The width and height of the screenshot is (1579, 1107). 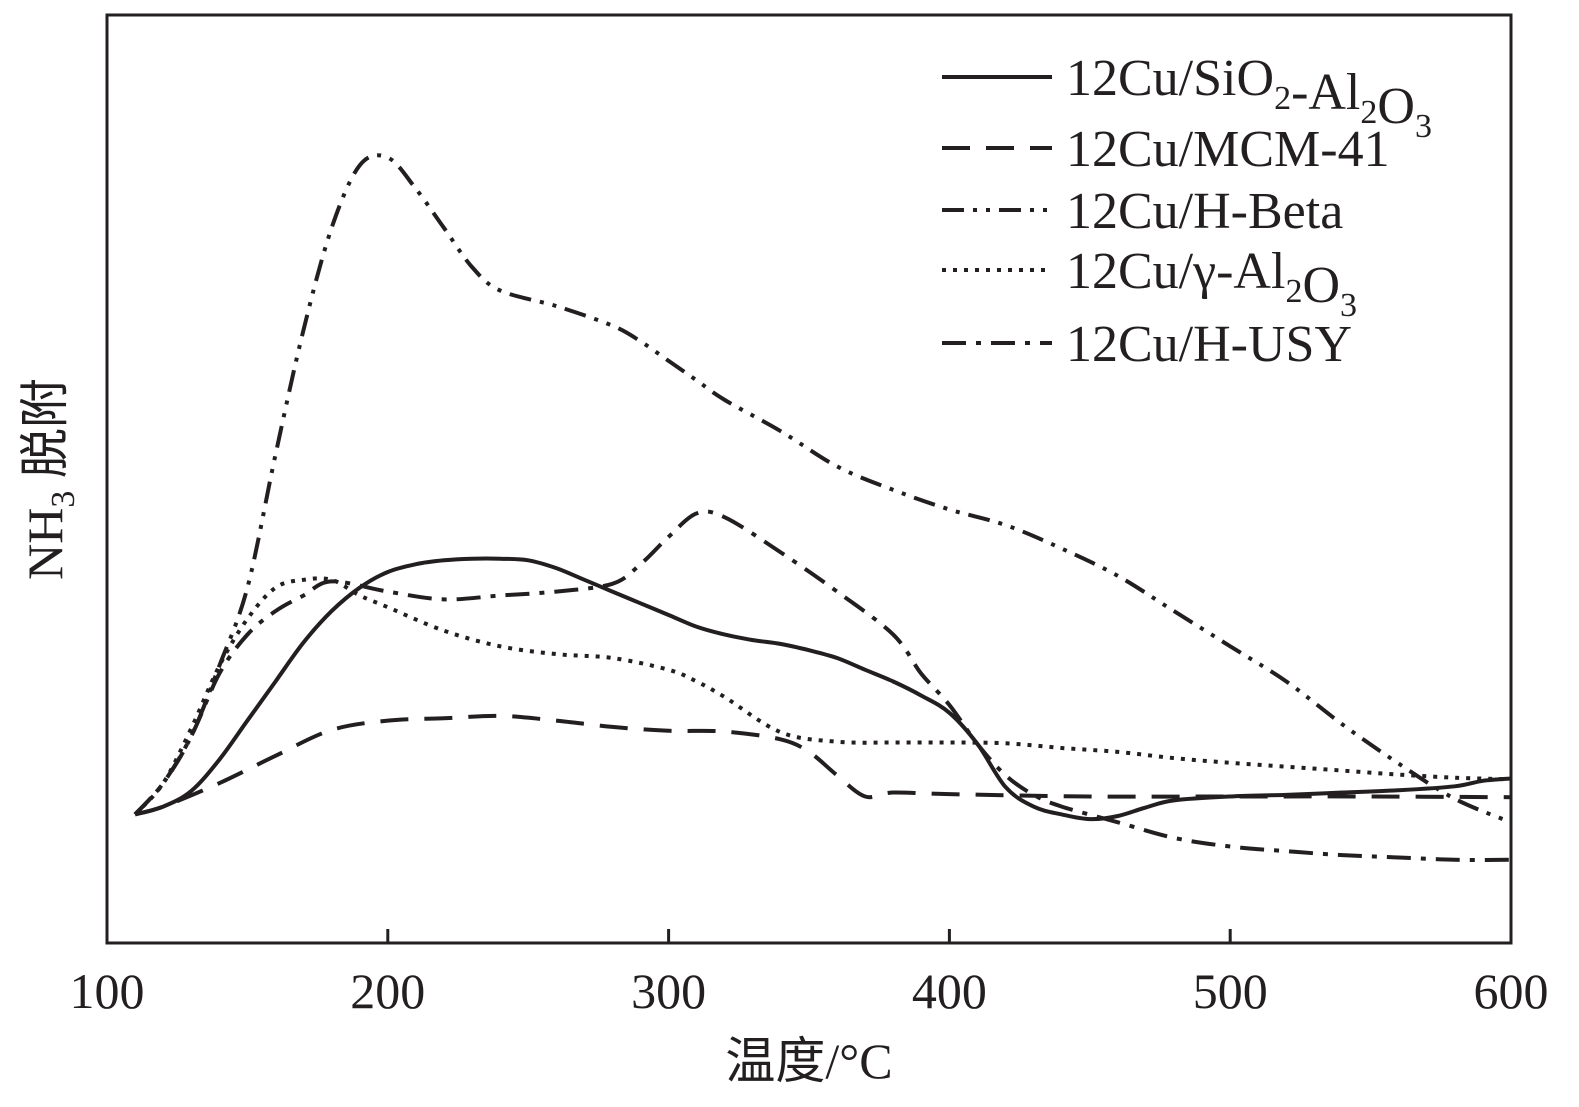 What do you see at coordinates (1228, 149) in the screenshot?
I see `legend-label-2: 12Cu/MCM-41` at bounding box center [1228, 149].